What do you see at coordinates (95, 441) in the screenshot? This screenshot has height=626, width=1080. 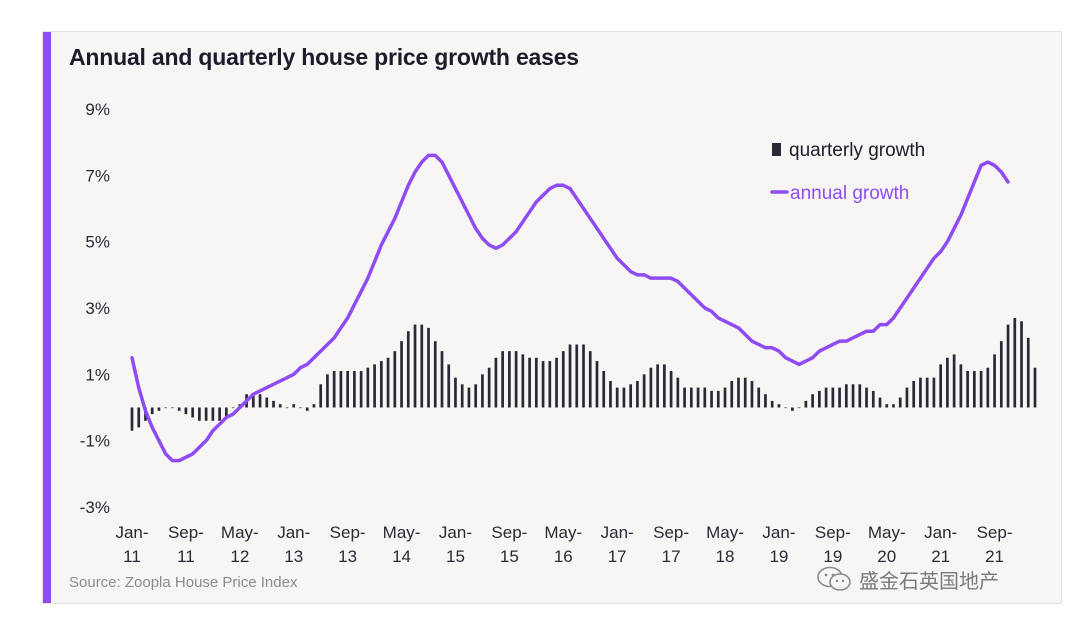 I see `y-tick-label: -1%` at bounding box center [95, 441].